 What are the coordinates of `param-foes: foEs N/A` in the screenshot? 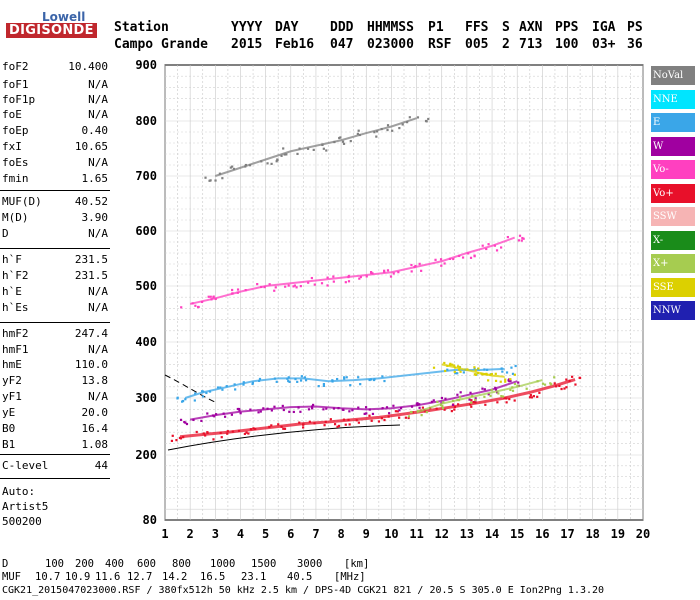 It's located at (55, 163).